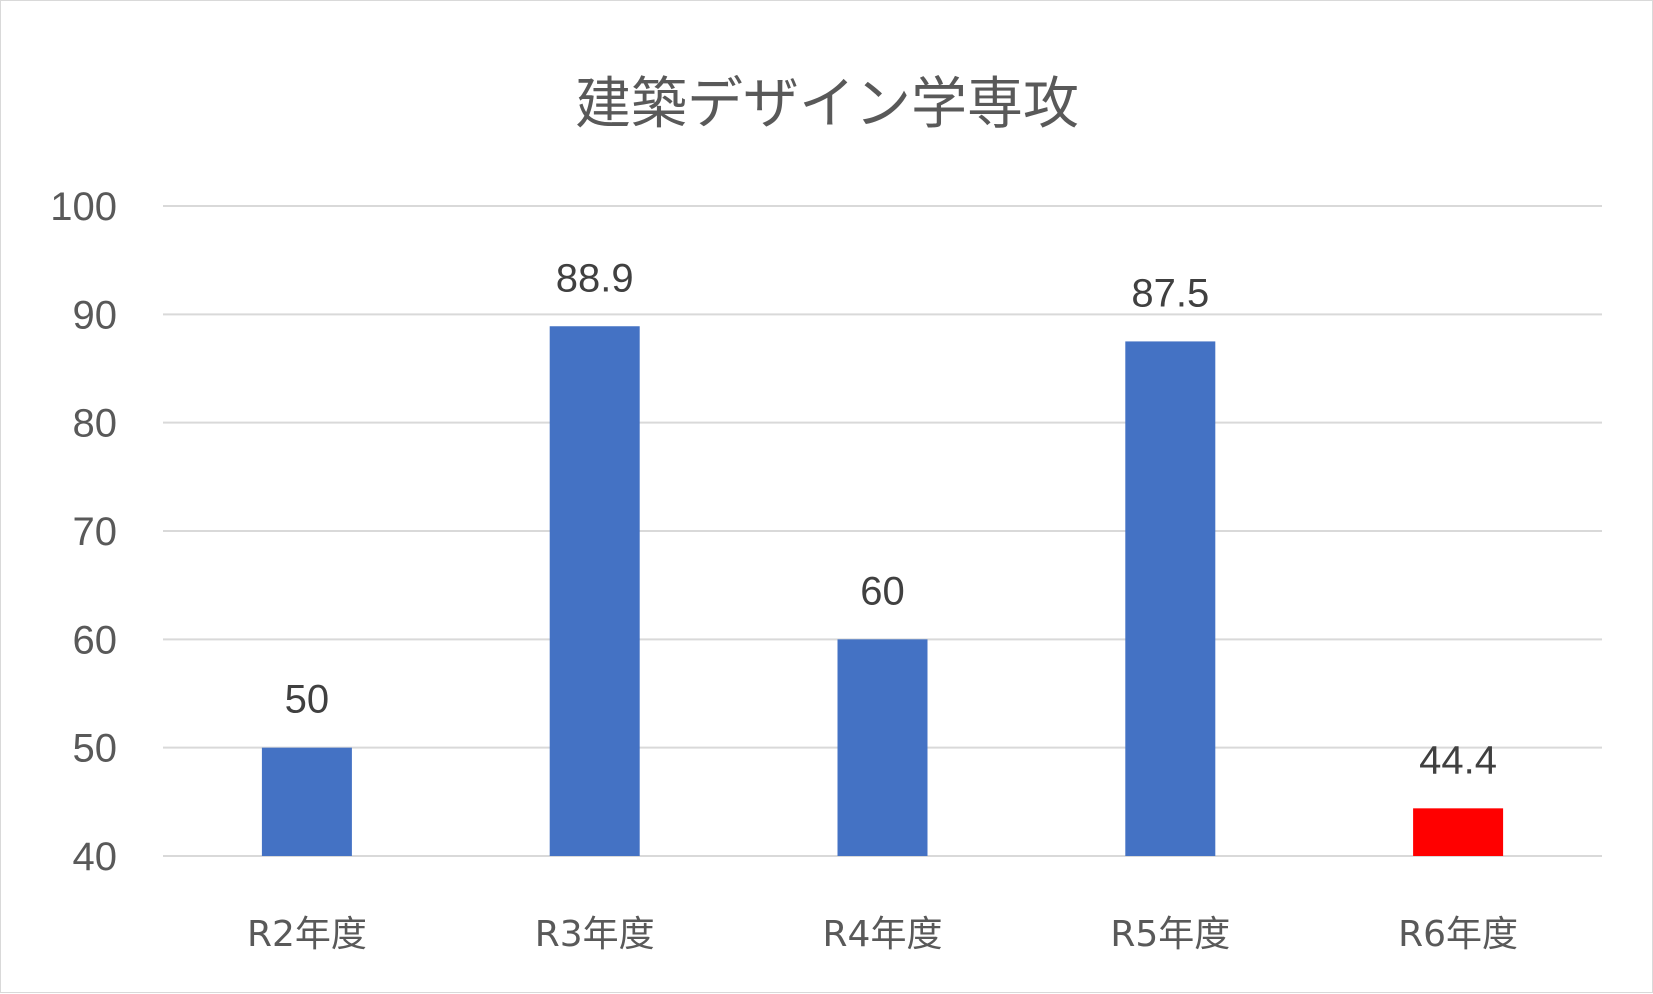 This screenshot has width=1653, height=994. Describe the element at coordinates (95, 857) in the screenshot. I see `y-tick-label: 40` at that location.